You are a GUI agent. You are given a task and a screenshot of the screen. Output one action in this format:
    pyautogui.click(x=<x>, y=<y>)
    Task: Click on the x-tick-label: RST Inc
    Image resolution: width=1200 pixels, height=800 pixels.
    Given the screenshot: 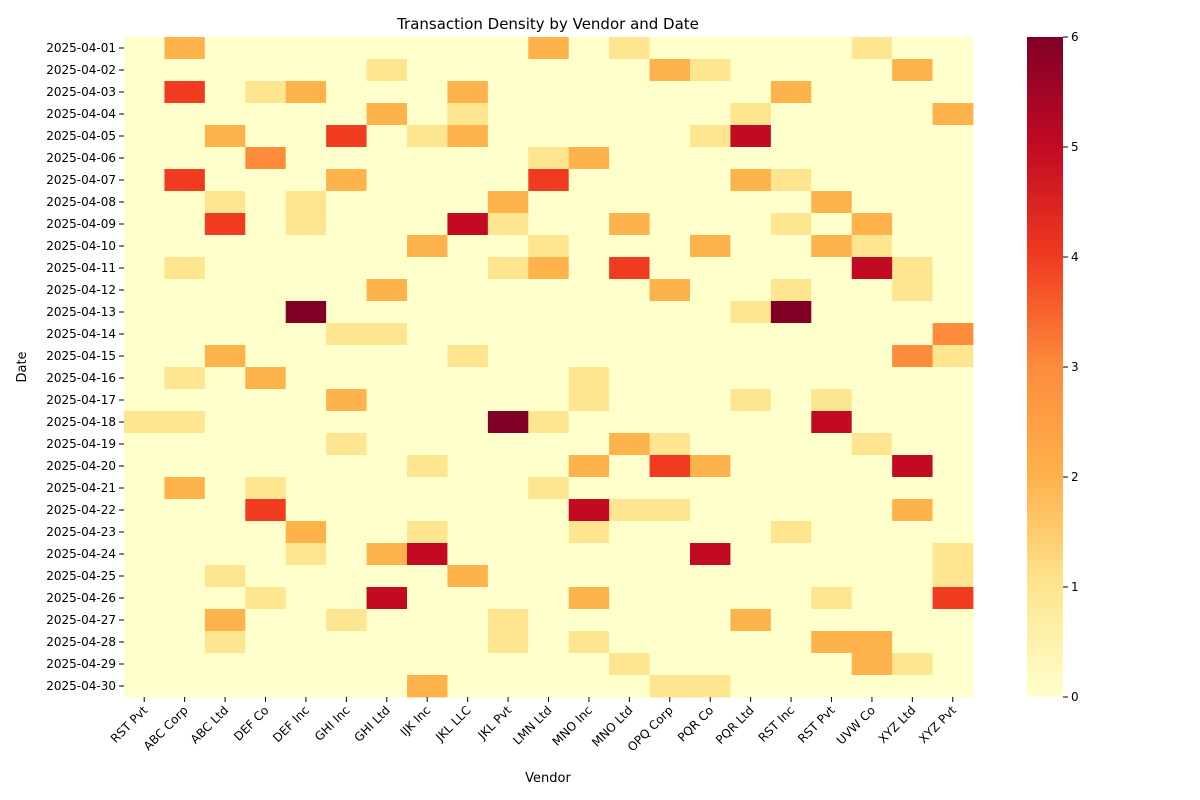 What is the action you would take?
    pyautogui.click(x=777, y=724)
    